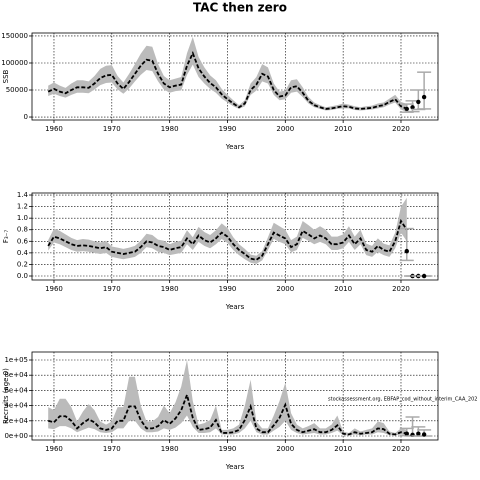  I want to click on y-tick-label: 0.6, so click(23, 241).